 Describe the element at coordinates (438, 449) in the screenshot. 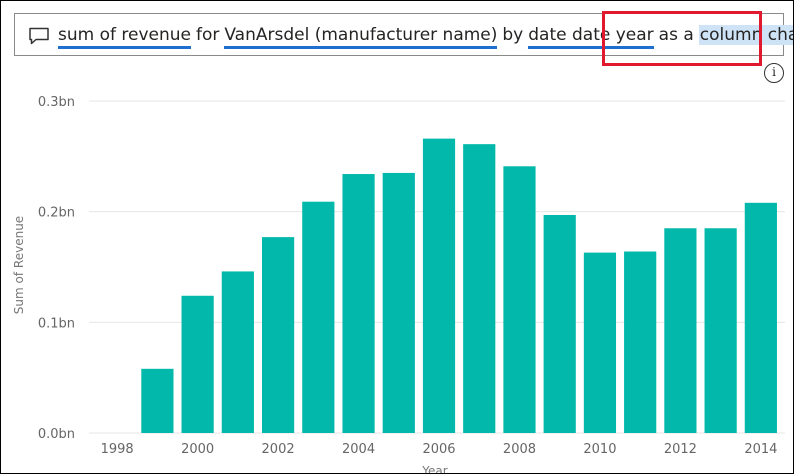

I see `x-tick-label: 2006` at that location.